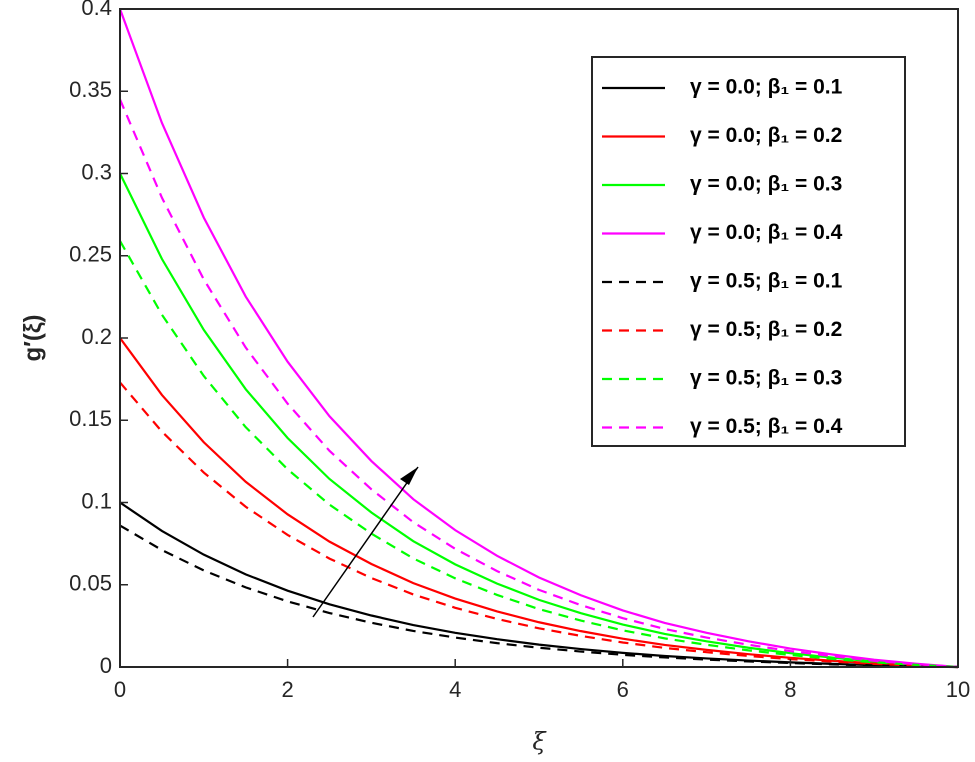 Image resolution: width=975 pixels, height=762 pixels. I want to click on legend-label: γ = 0.5; β₁ = 0.4, so click(766, 426).